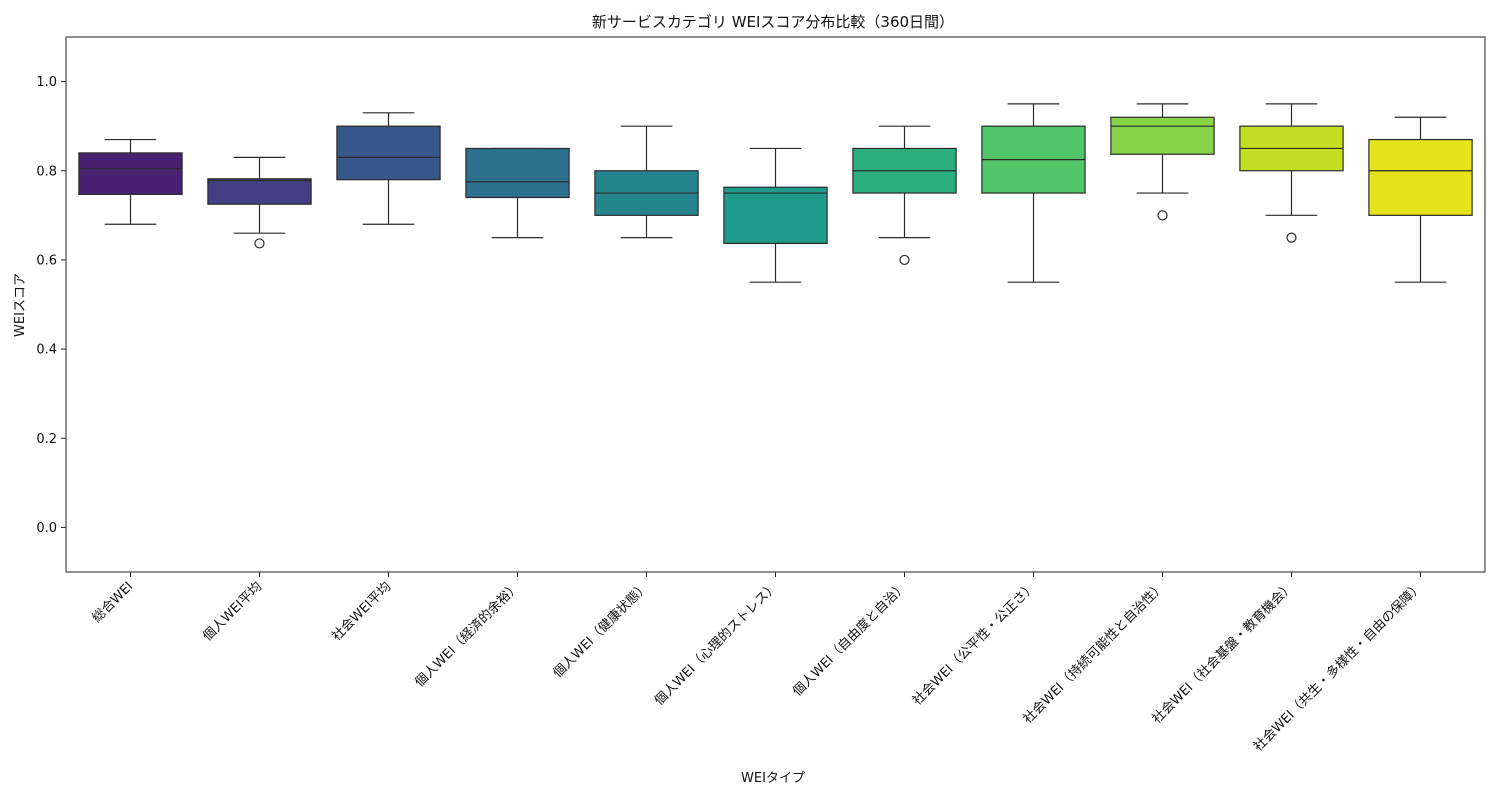  What do you see at coordinates (113, 602) in the screenshot?
I see `x-tick-label: 総合WEI` at bounding box center [113, 602].